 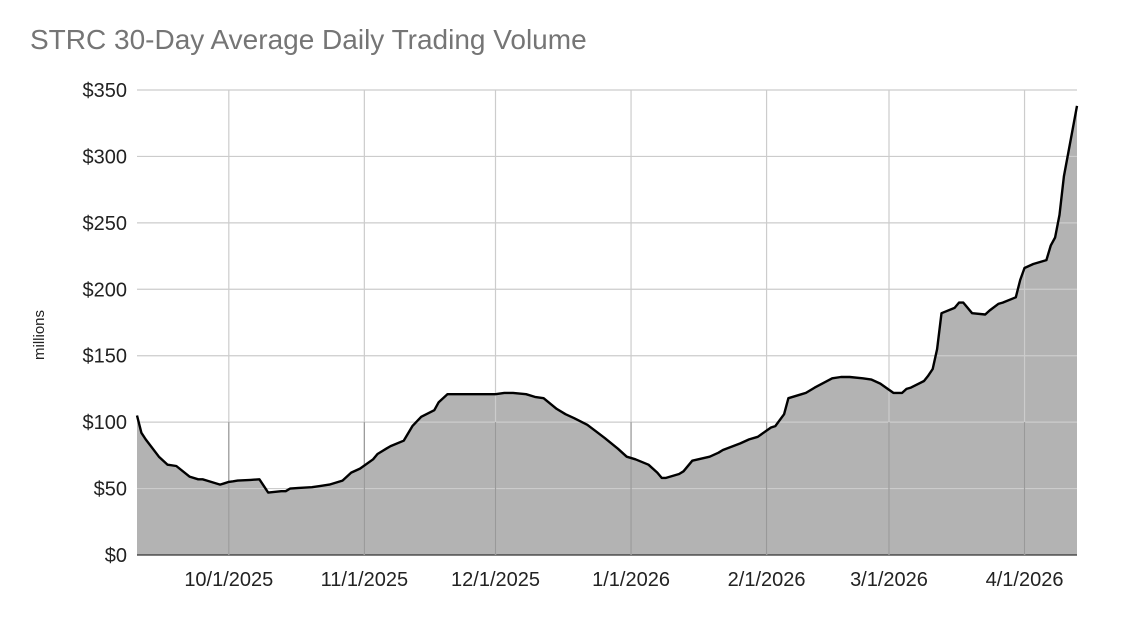 What do you see at coordinates (495, 580) in the screenshot?
I see `x-tick-label: 12/1/2025` at bounding box center [495, 580].